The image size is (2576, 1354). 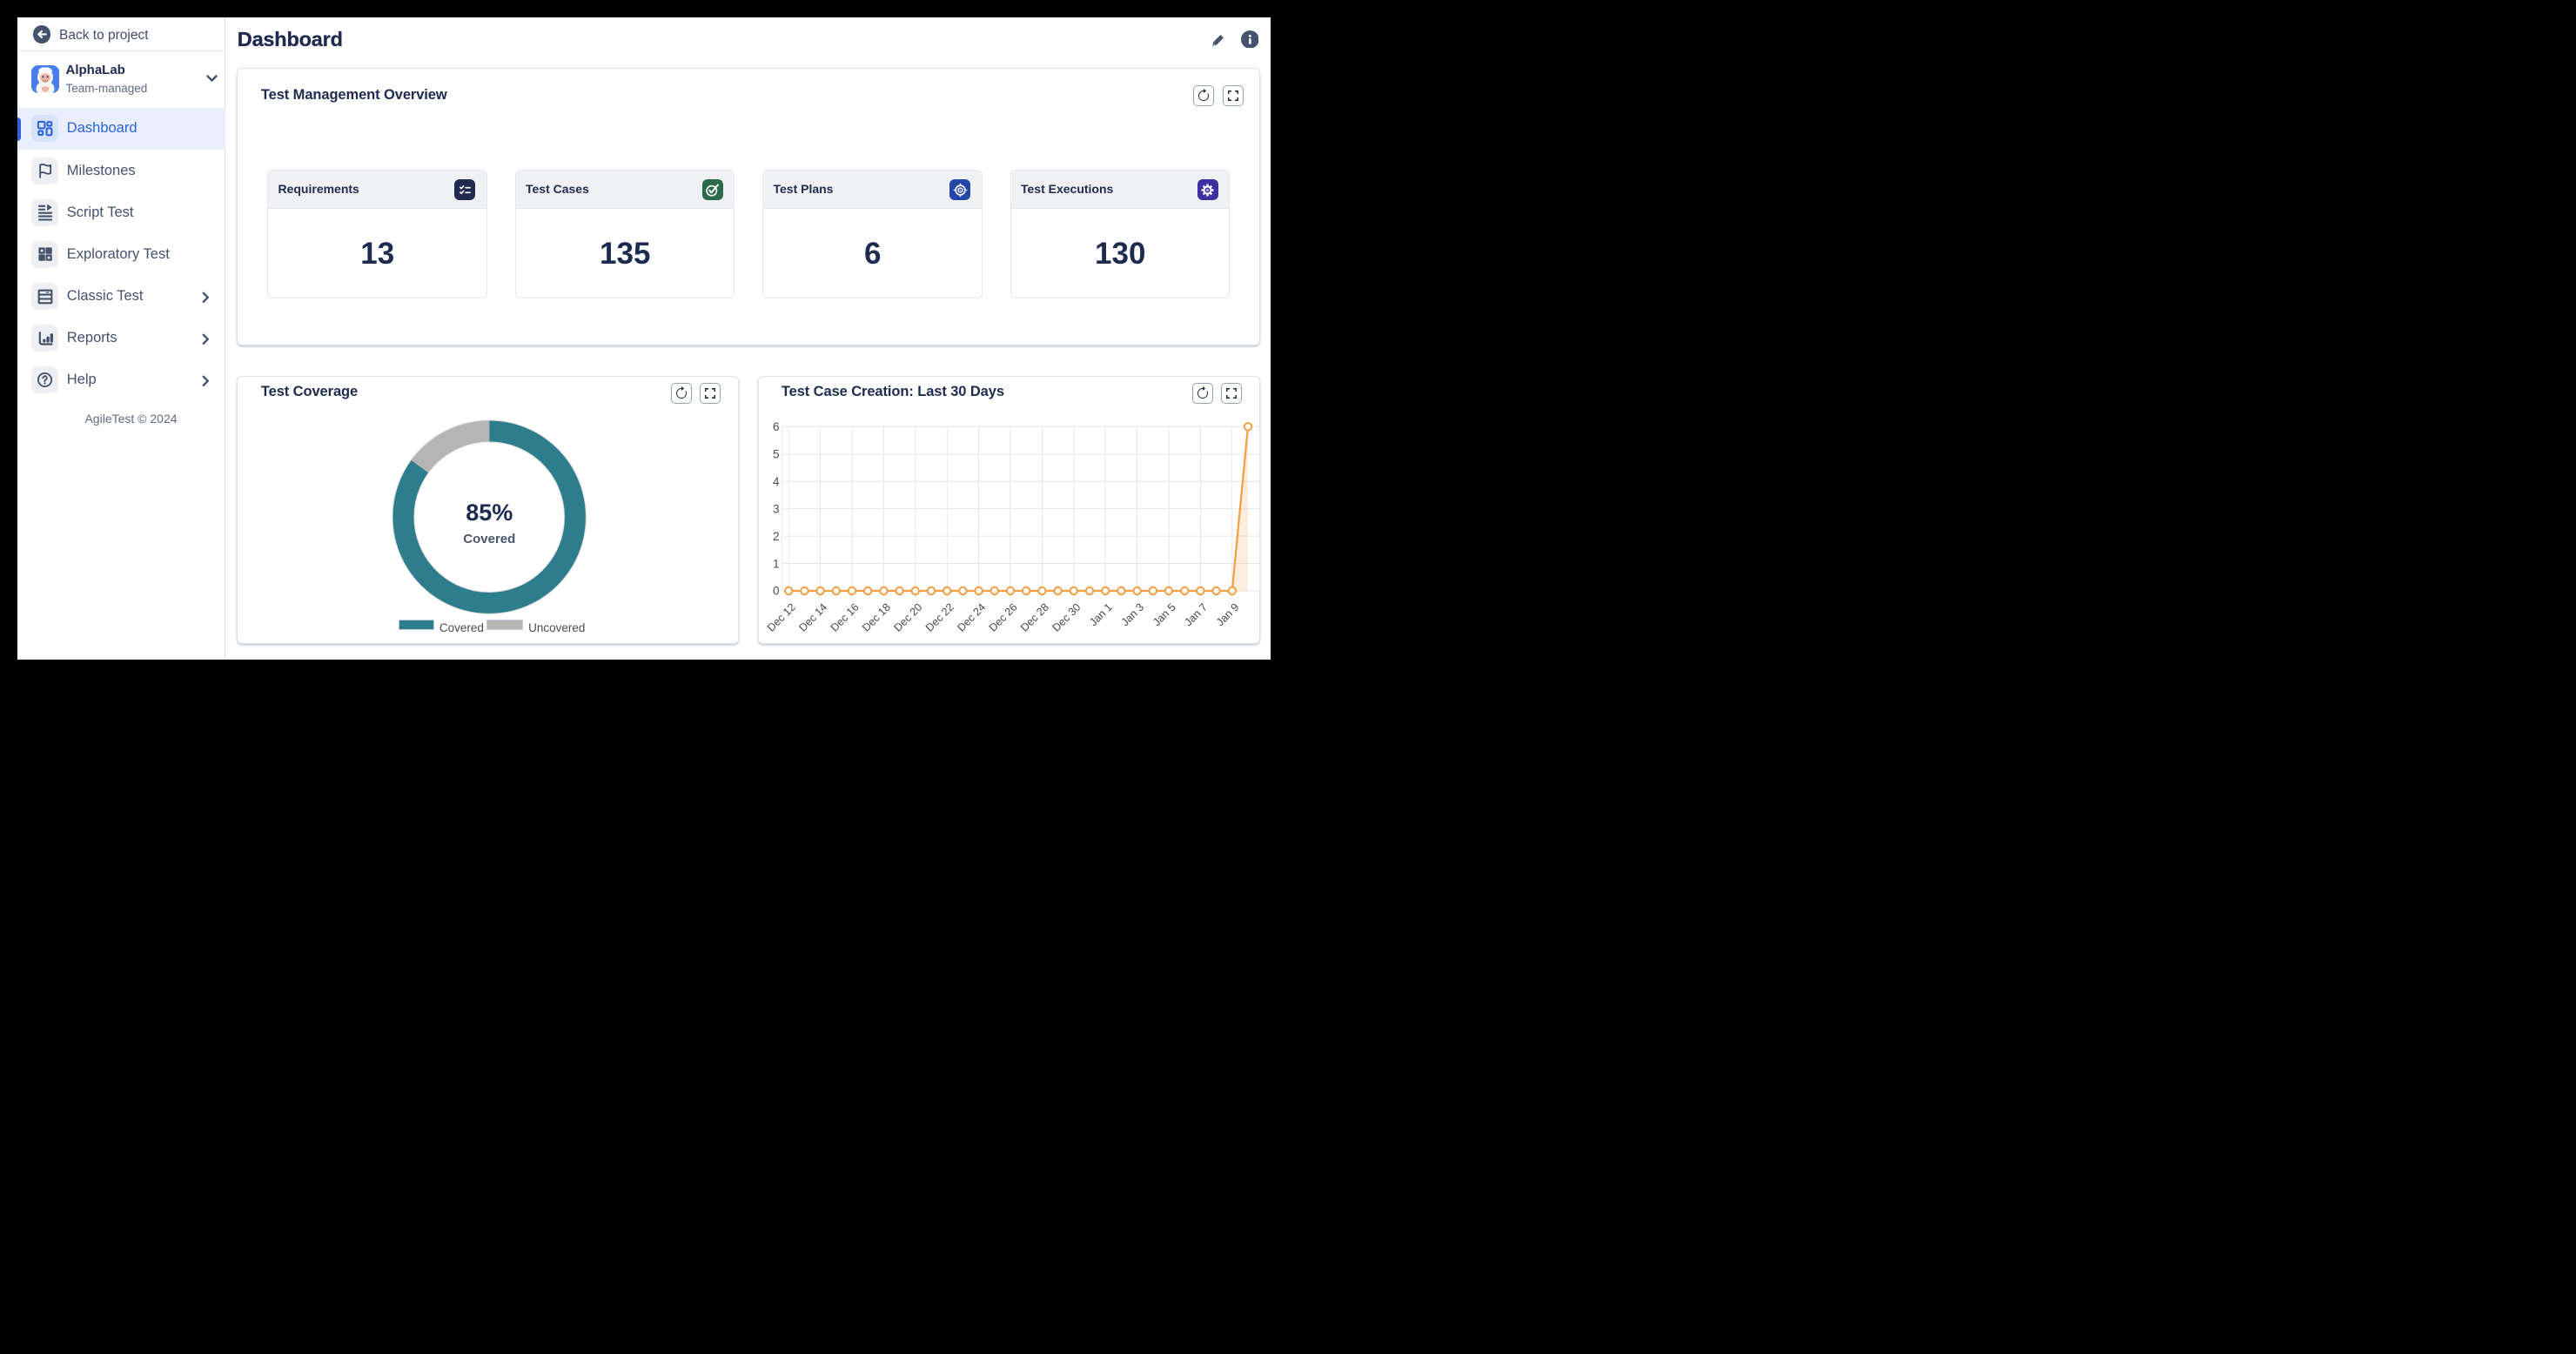 I want to click on svg-text: Dec 26, so click(x=1003, y=617).